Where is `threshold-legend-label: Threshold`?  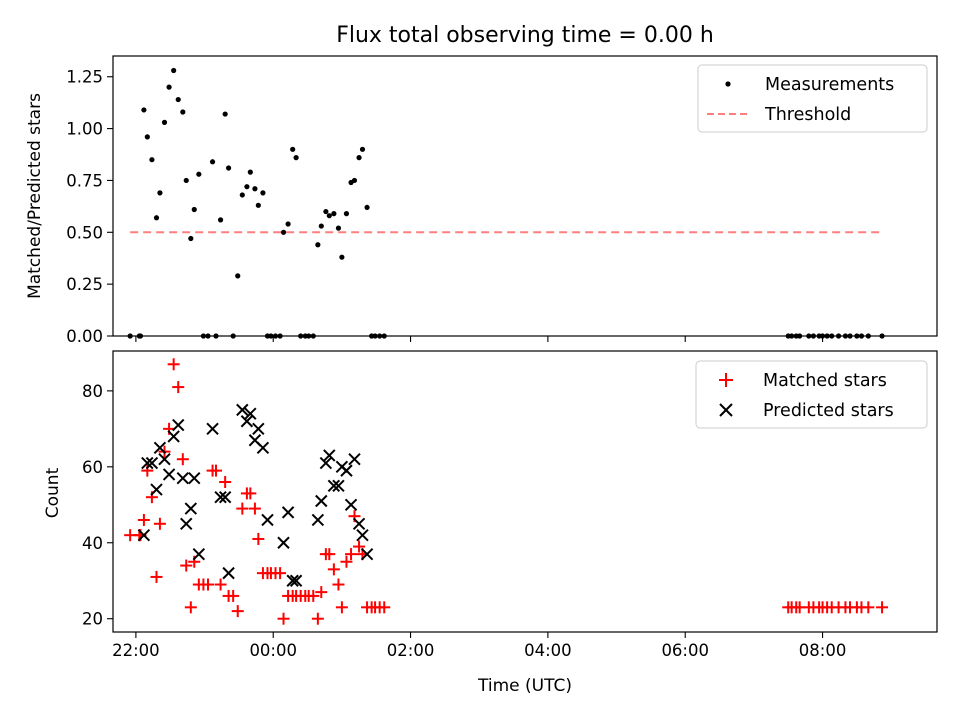 threshold-legend-label: Threshold is located at coordinates (807, 115).